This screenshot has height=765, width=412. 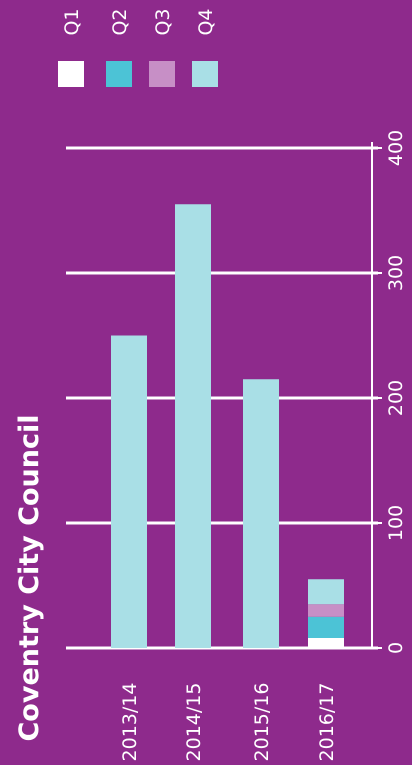 I want to click on legend-label-q2: Q2, so click(x=120, y=21).